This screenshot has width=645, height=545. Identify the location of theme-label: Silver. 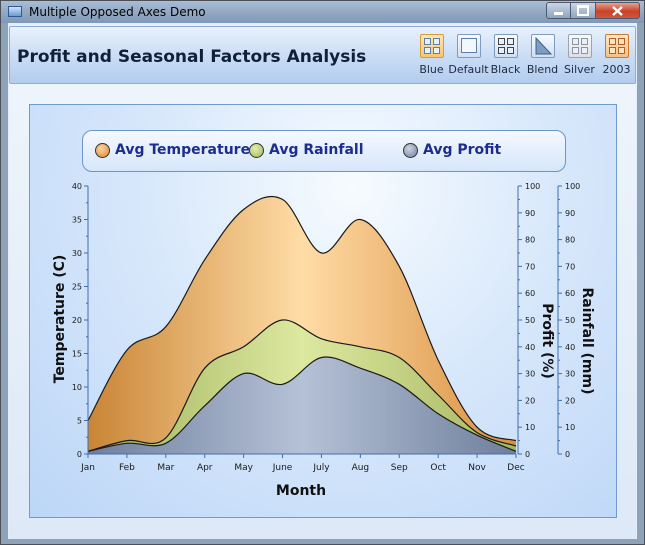
(579, 69).